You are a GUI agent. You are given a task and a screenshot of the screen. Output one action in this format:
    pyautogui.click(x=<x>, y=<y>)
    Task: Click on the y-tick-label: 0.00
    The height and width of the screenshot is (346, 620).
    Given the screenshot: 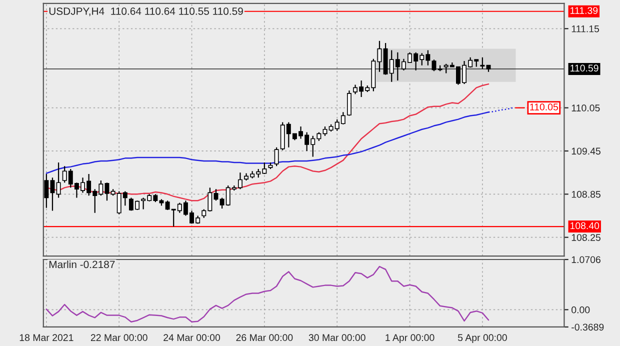 What is the action you would take?
    pyautogui.click(x=581, y=310)
    